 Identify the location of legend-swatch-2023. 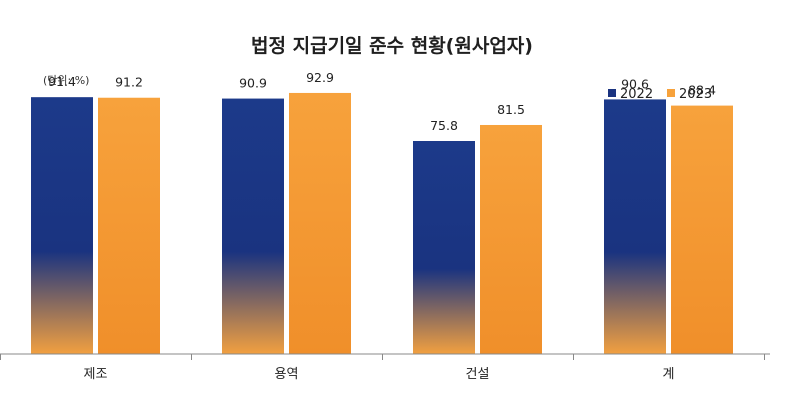
(671, 93).